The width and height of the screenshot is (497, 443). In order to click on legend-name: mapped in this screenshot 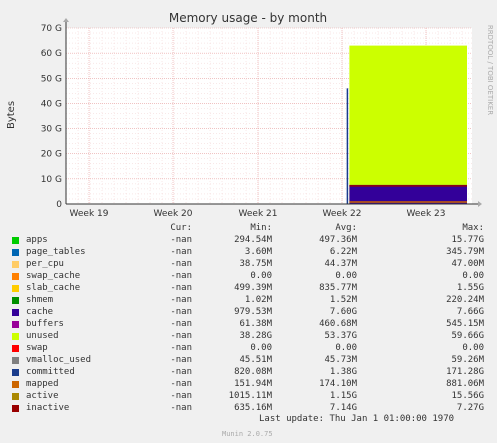, I will do `click(42, 384)`.